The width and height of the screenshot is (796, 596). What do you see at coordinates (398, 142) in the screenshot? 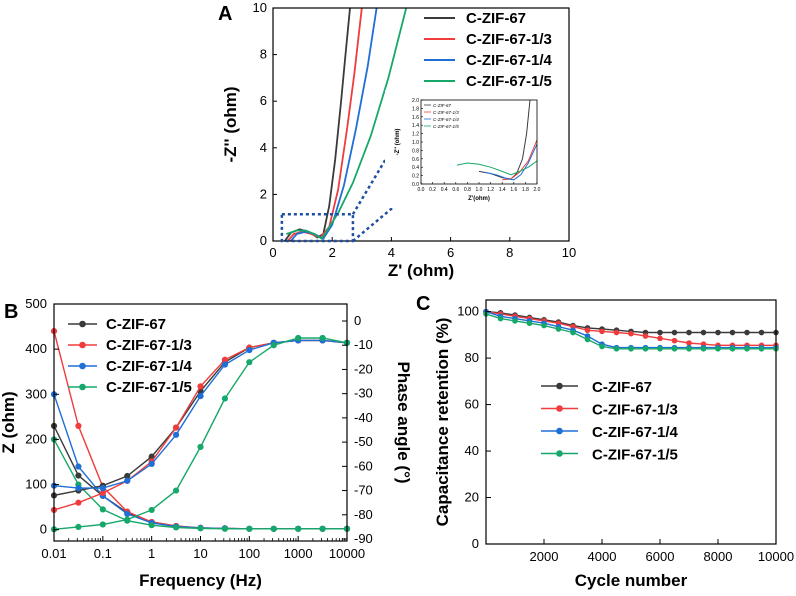
I see `inset-y-axis-title: -Z'' (ohm)` at bounding box center [398, 142].